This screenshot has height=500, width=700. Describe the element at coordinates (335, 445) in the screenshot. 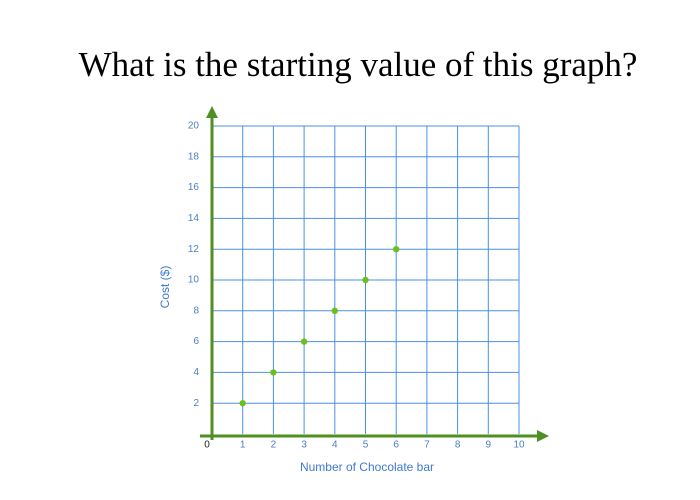

I see `x-tick-label: 4` at that location.